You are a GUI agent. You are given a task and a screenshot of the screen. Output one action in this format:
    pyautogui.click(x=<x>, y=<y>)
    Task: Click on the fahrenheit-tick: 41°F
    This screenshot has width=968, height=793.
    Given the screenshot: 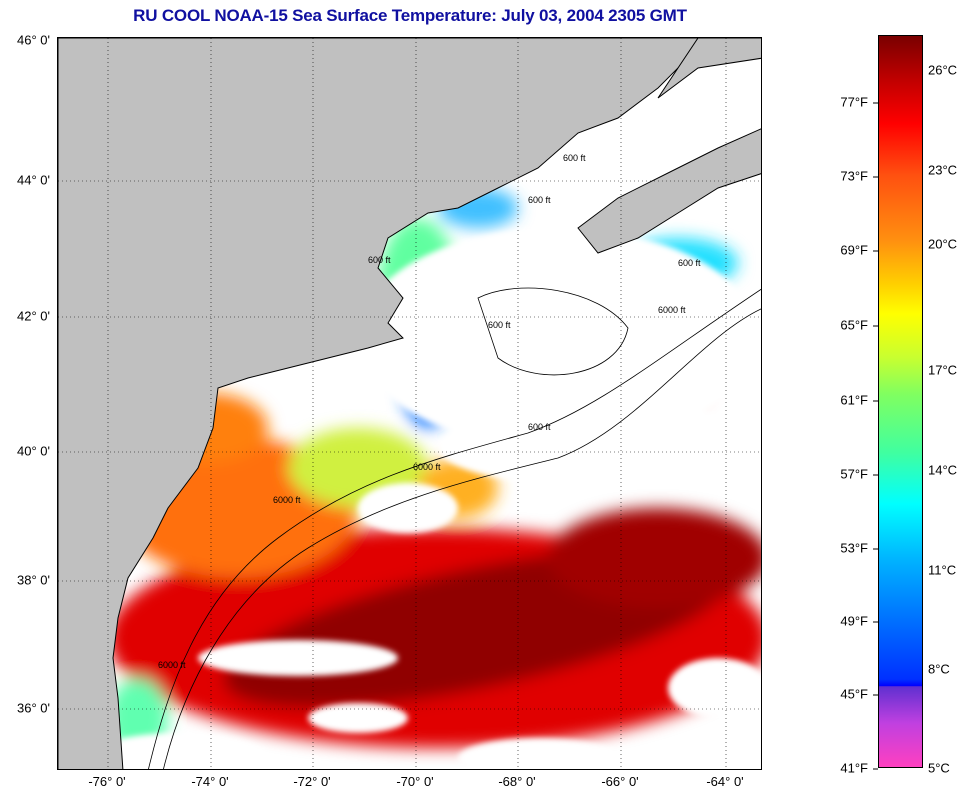 What is the action you would take?
    pyautogui.click(x=859, y=768)
    